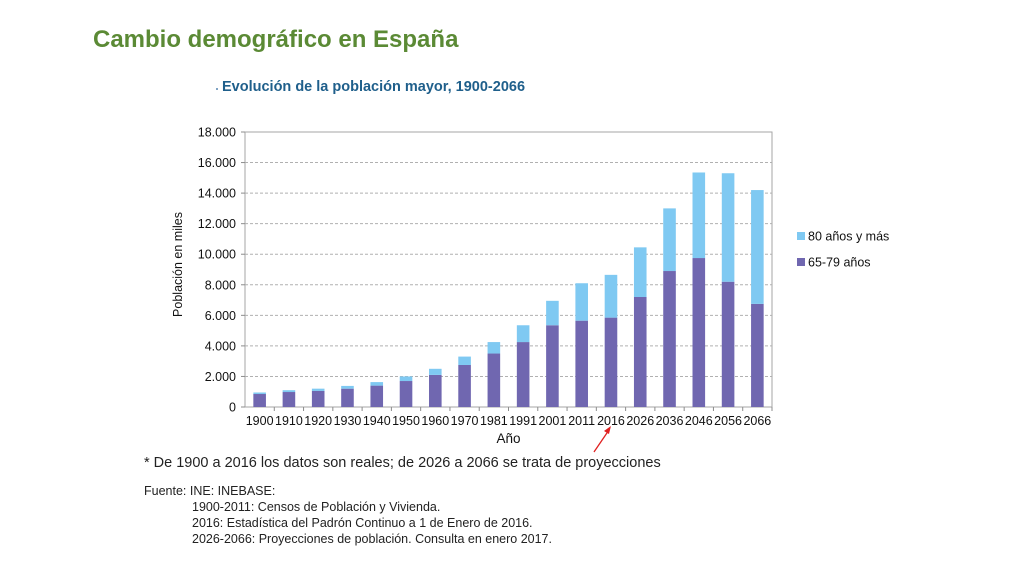 The image size is (1024, 576). I want to click on bar-age-65-79-1900, so click(259, 400).